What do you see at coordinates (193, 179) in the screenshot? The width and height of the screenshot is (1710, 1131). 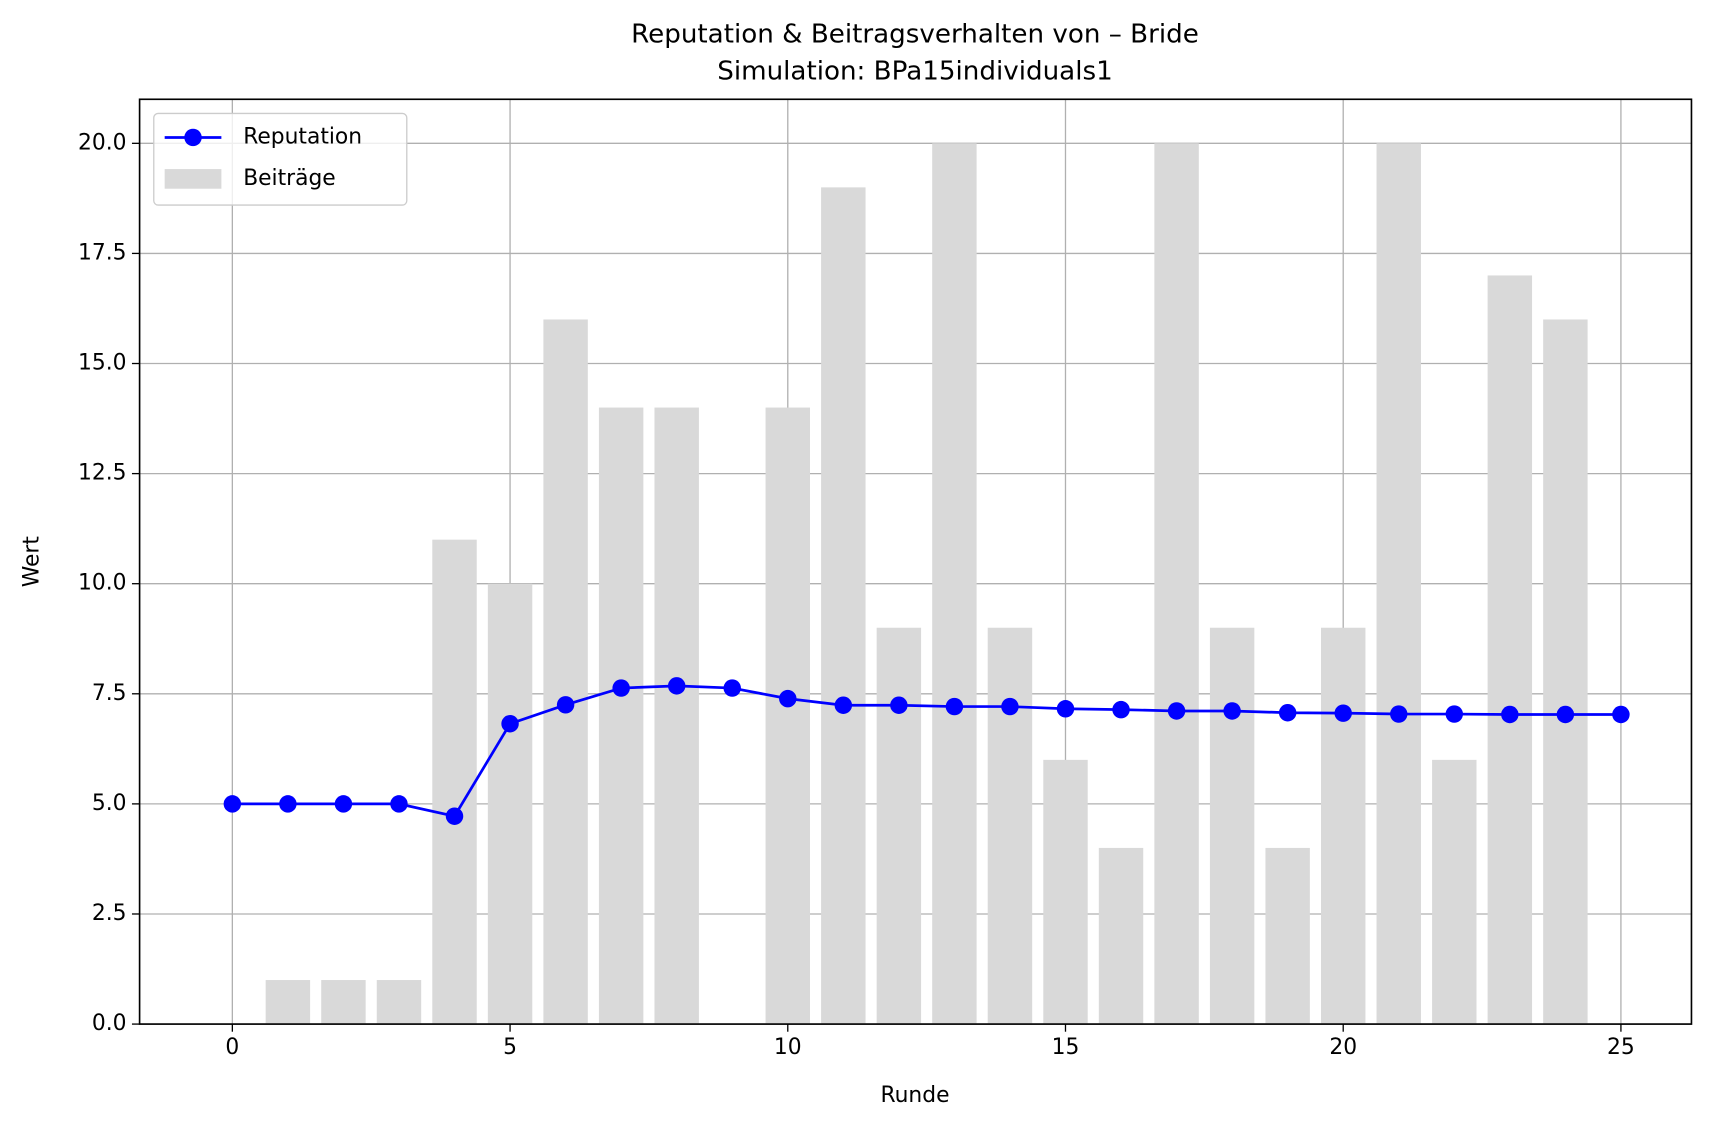 I see `legend-swatch` at bounding box center [193, 179].